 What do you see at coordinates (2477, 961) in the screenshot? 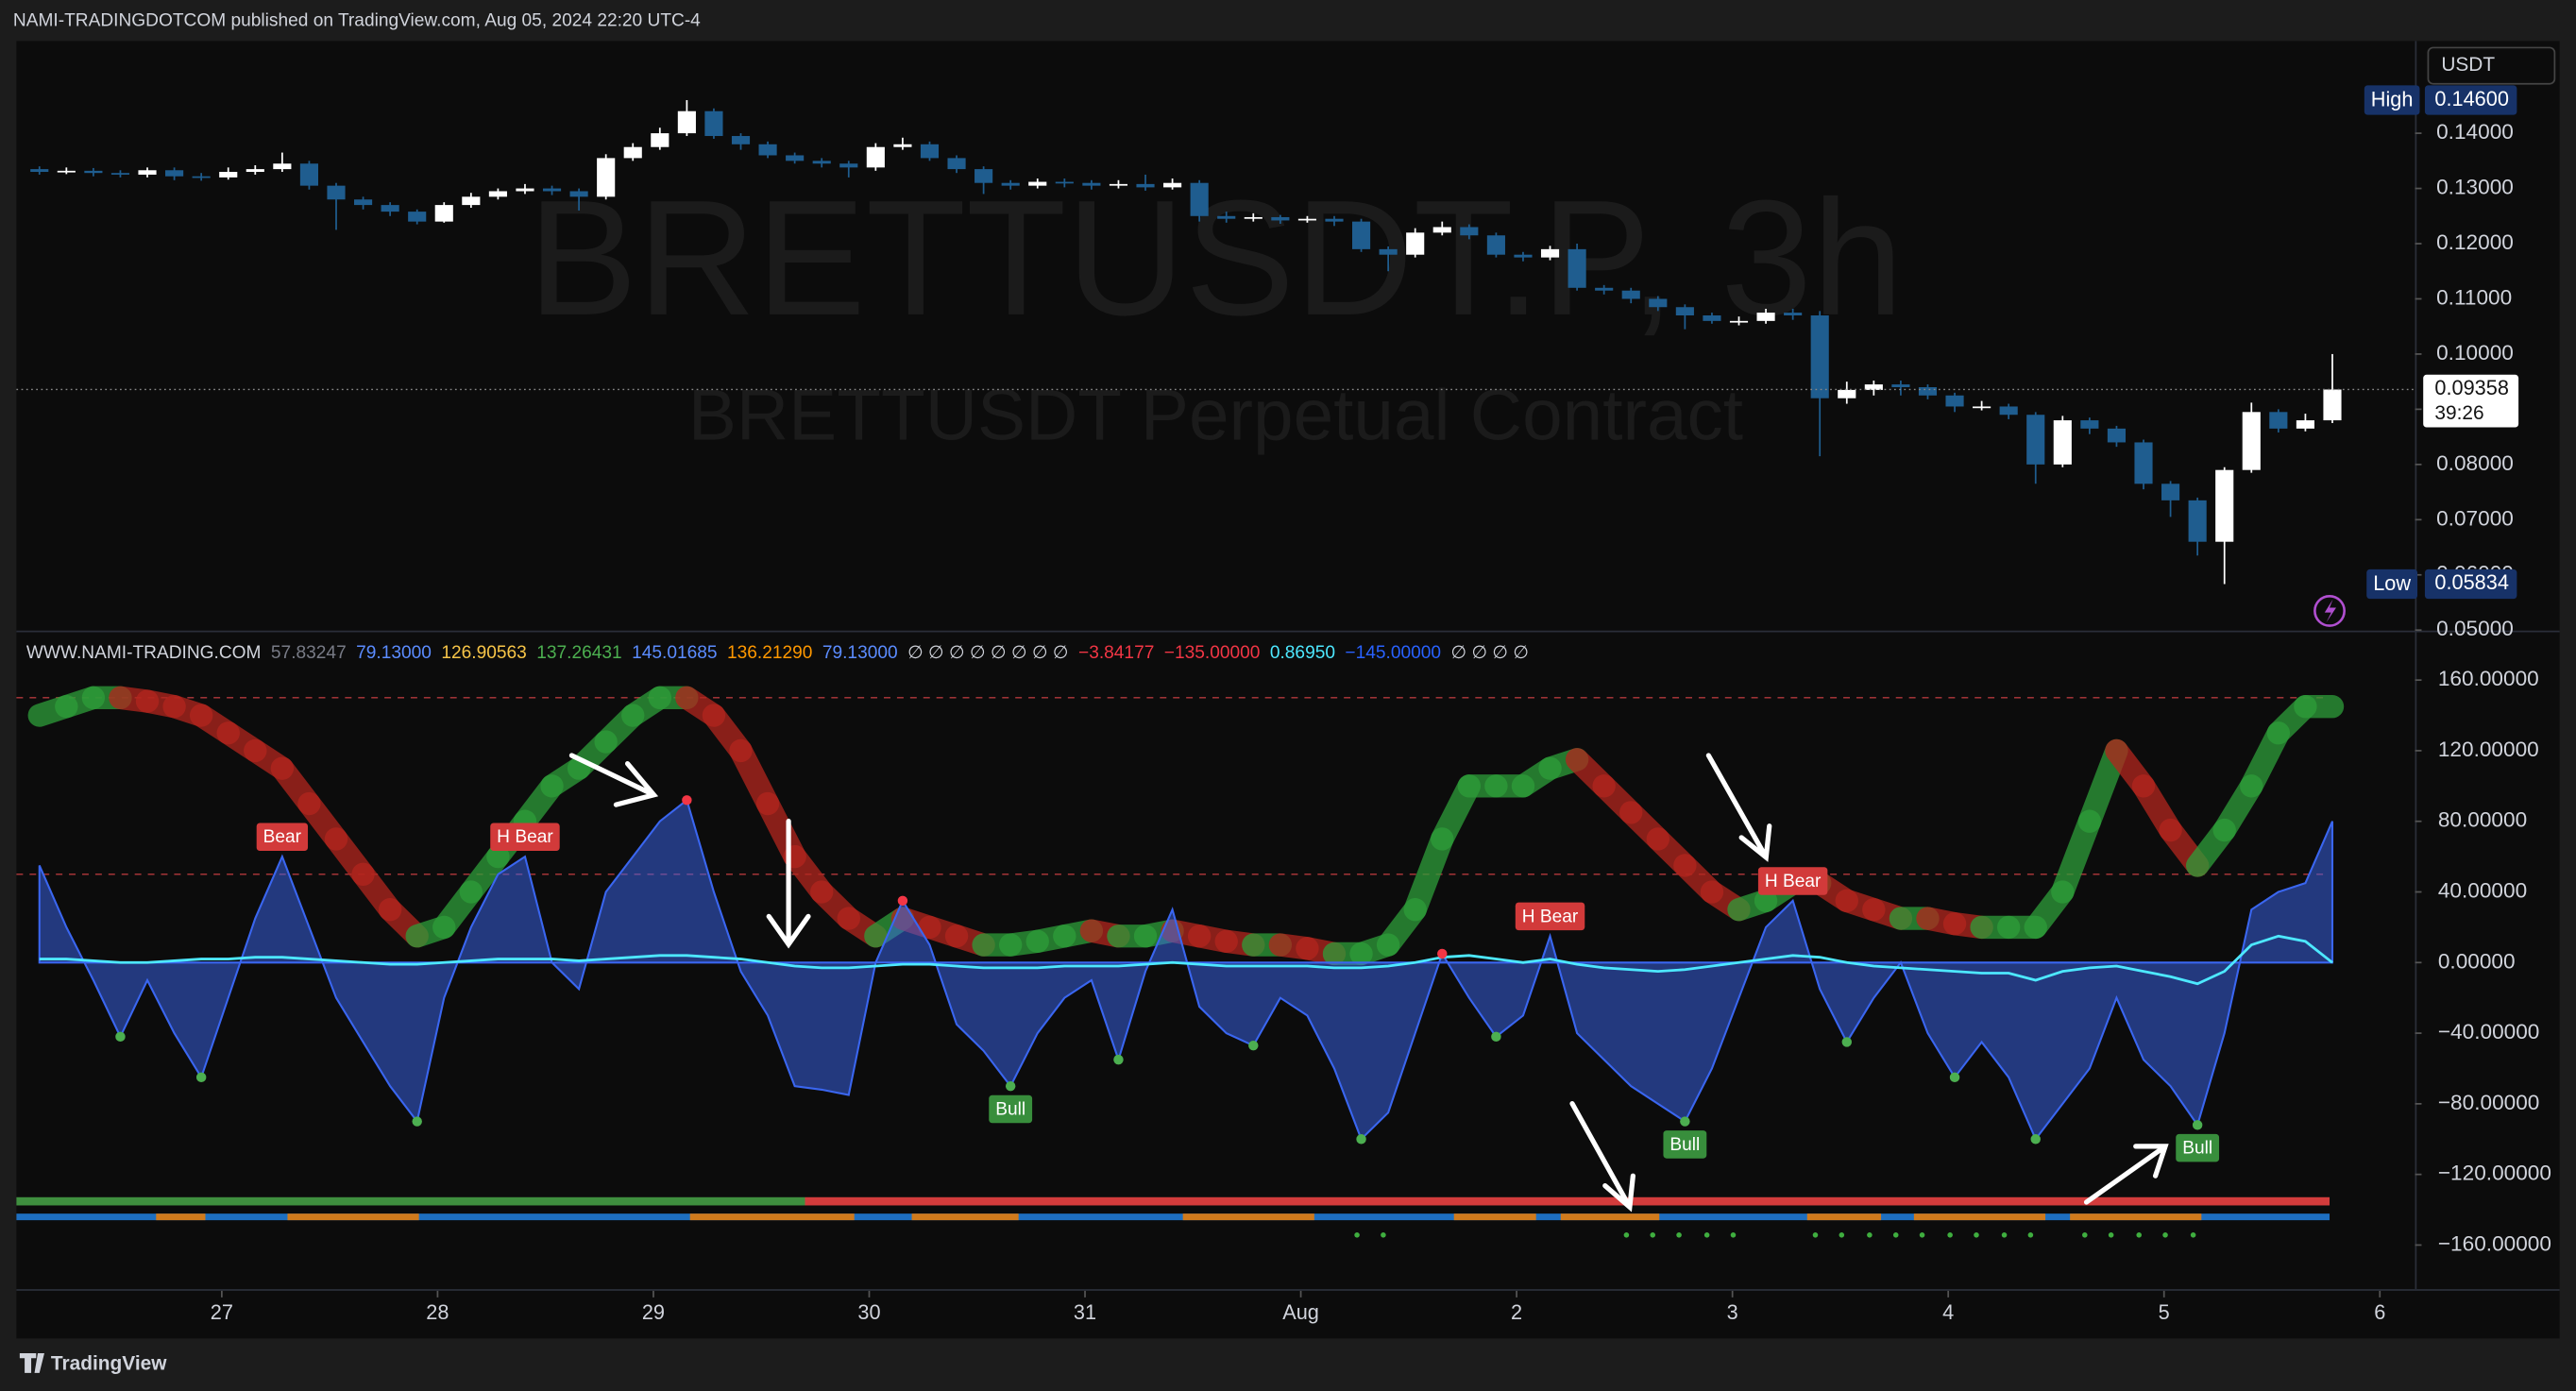
I see `y-tick-label: 0.00000` at bounding box center [2477, 961].